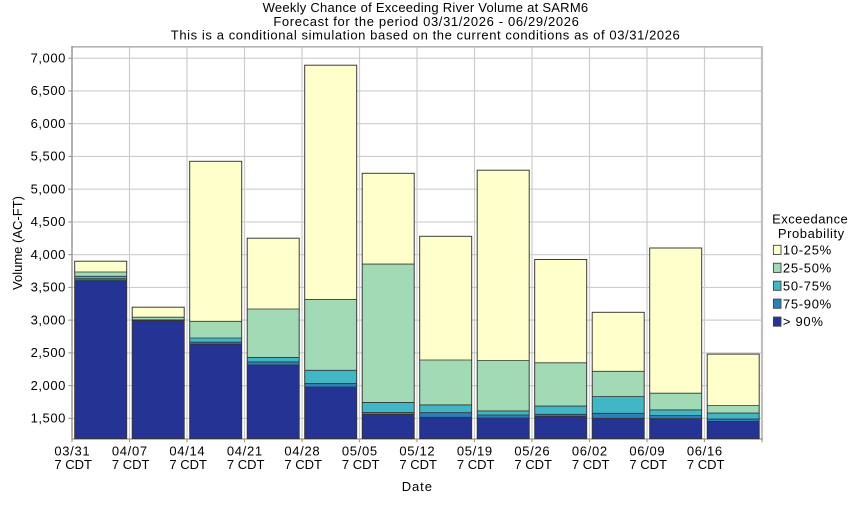 The image size is (850, 505). What do you see at coordinates (803, 321) in the screenshot?
I see `svg-text: > 90%` at bounding box center [803, 321].